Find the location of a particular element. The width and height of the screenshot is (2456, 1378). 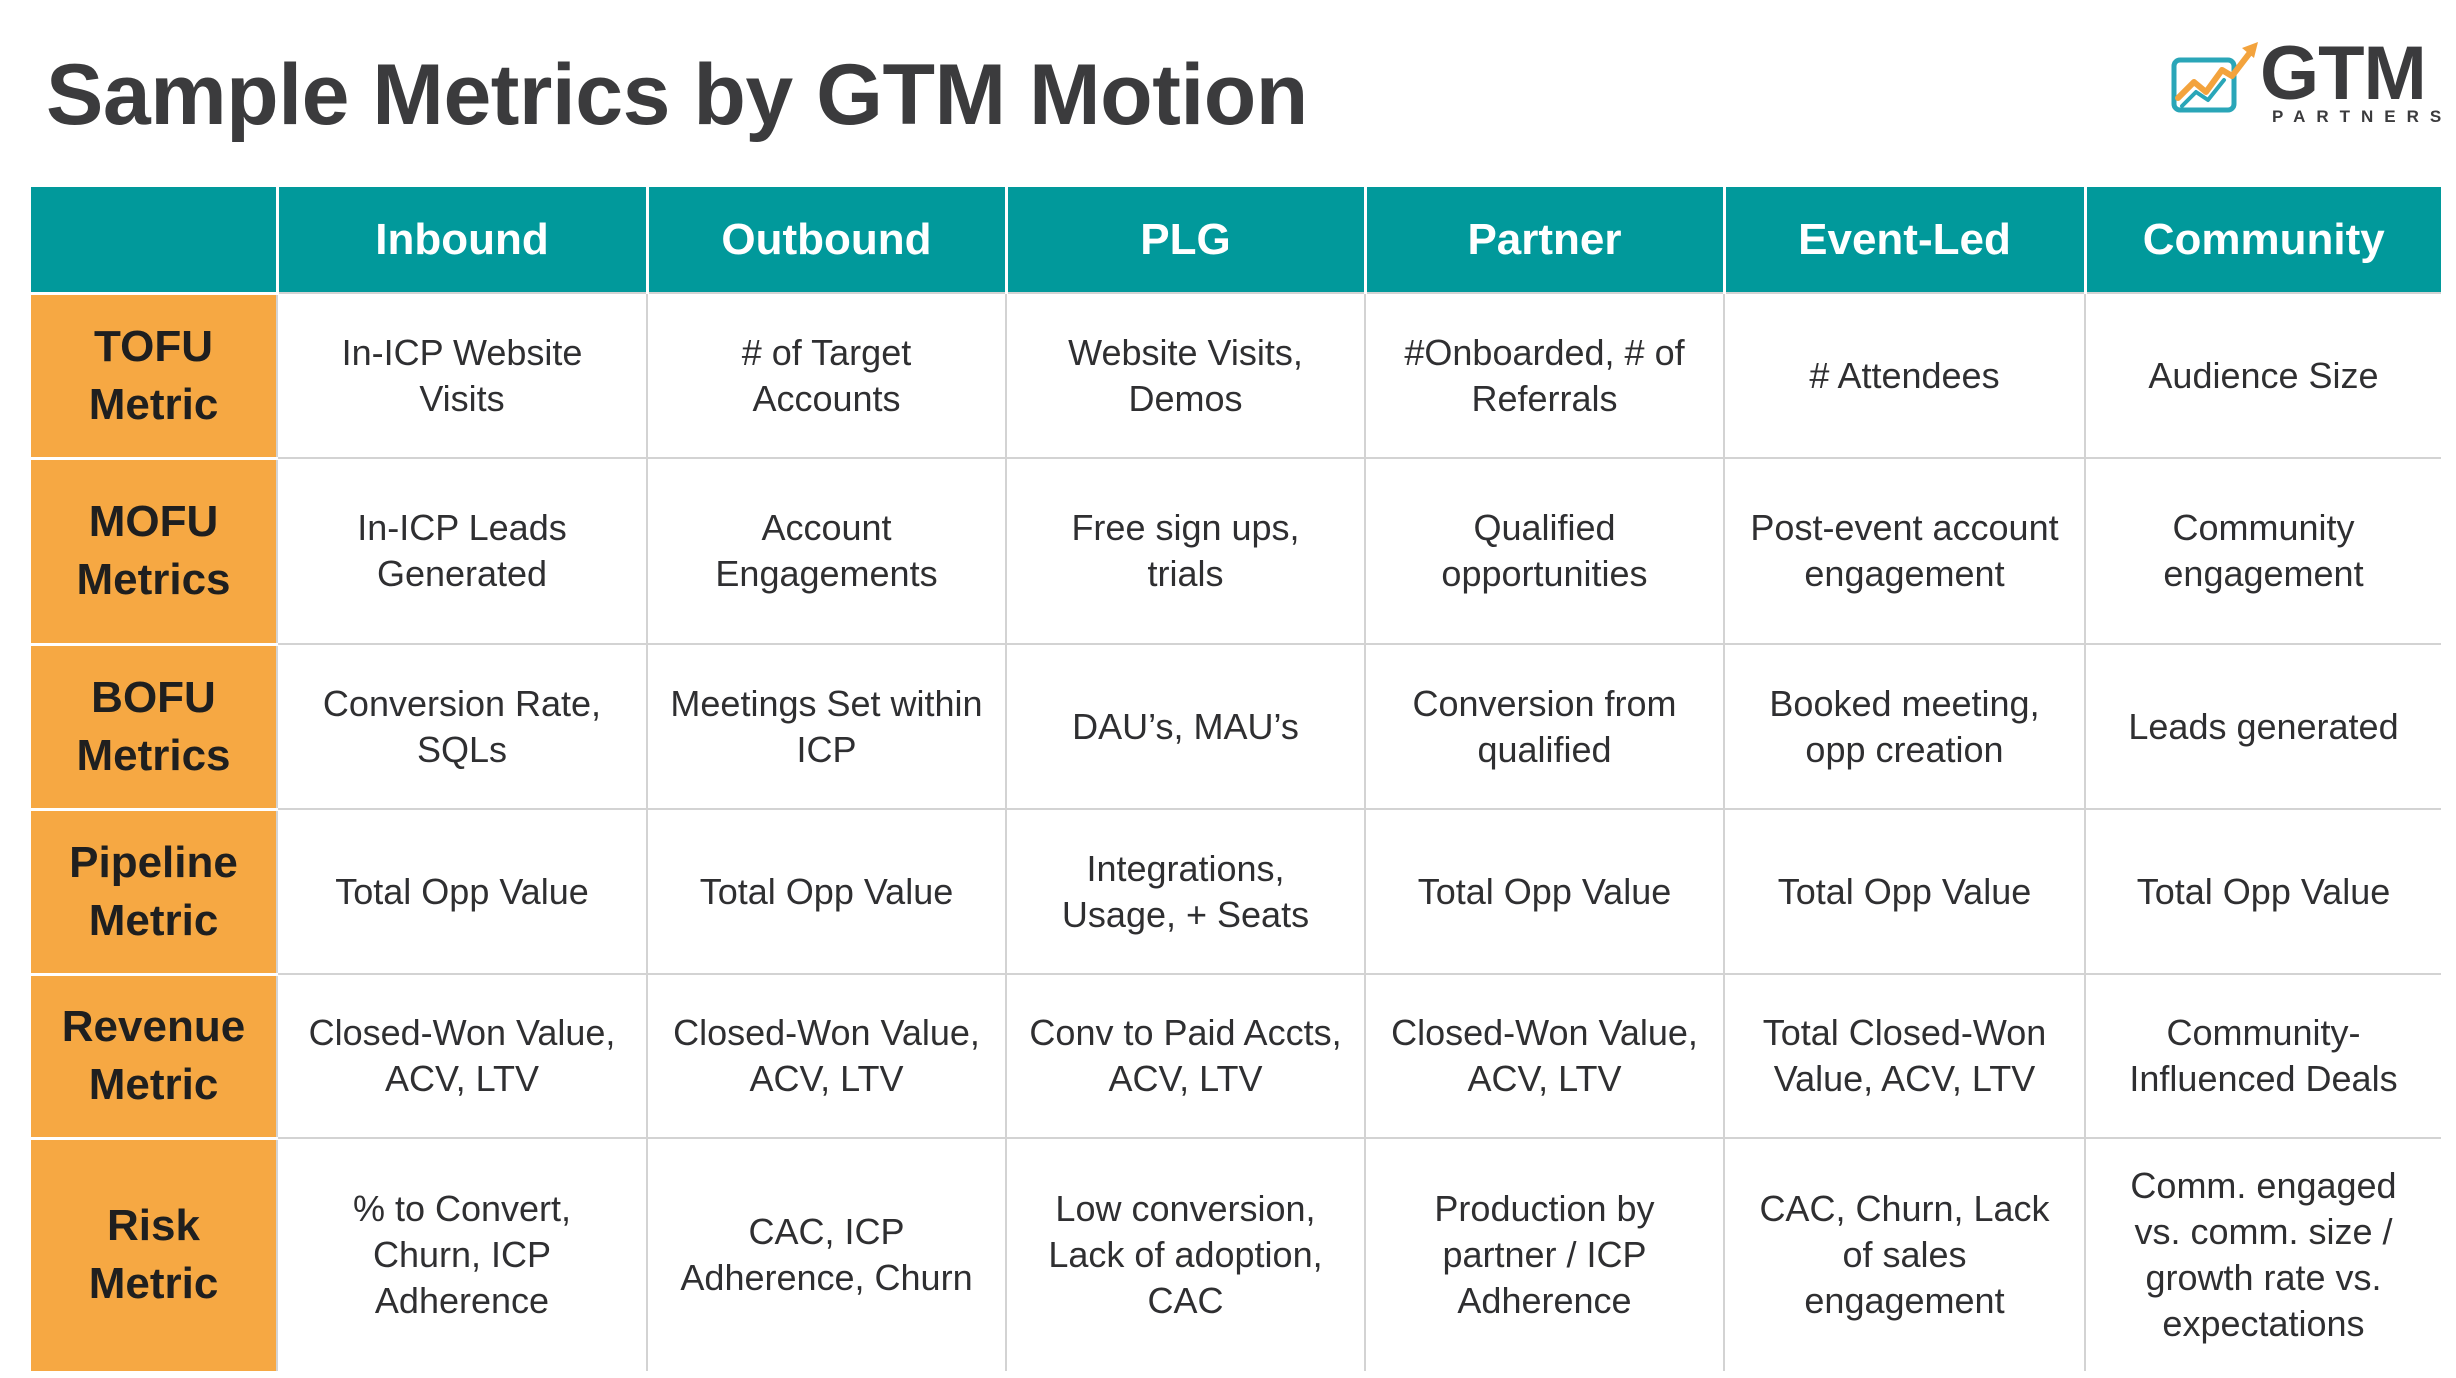

table-cell: Meetings Set within ICP is located at coordinates (826, 726).